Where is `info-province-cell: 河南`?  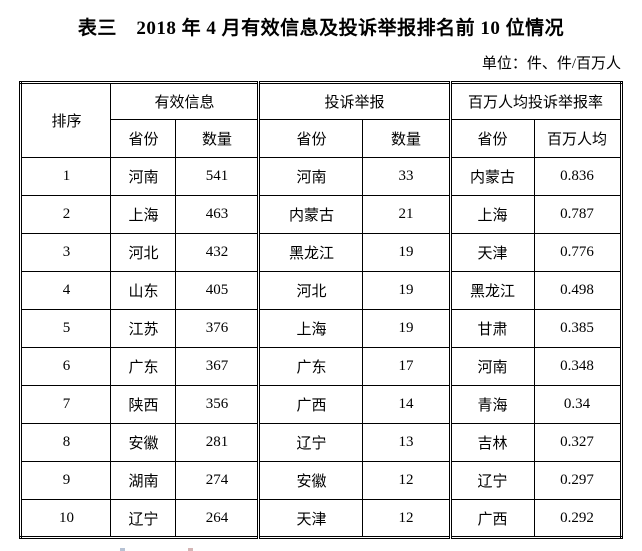
info-province-cell: 河南 is located at coordinates (143, 176).